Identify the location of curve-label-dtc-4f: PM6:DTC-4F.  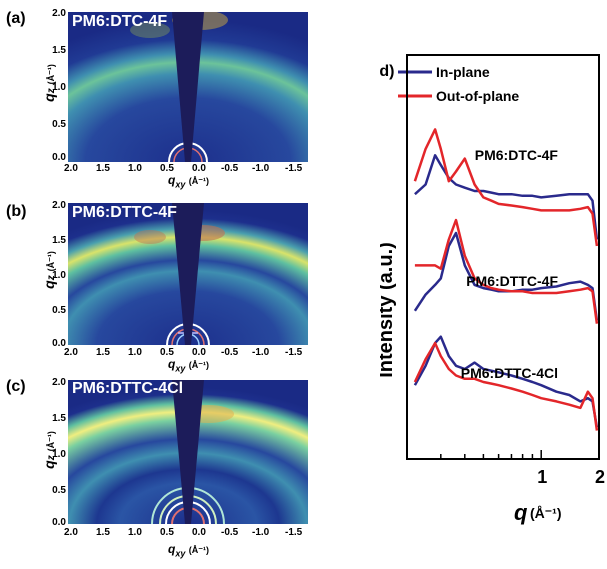
(517, 155).